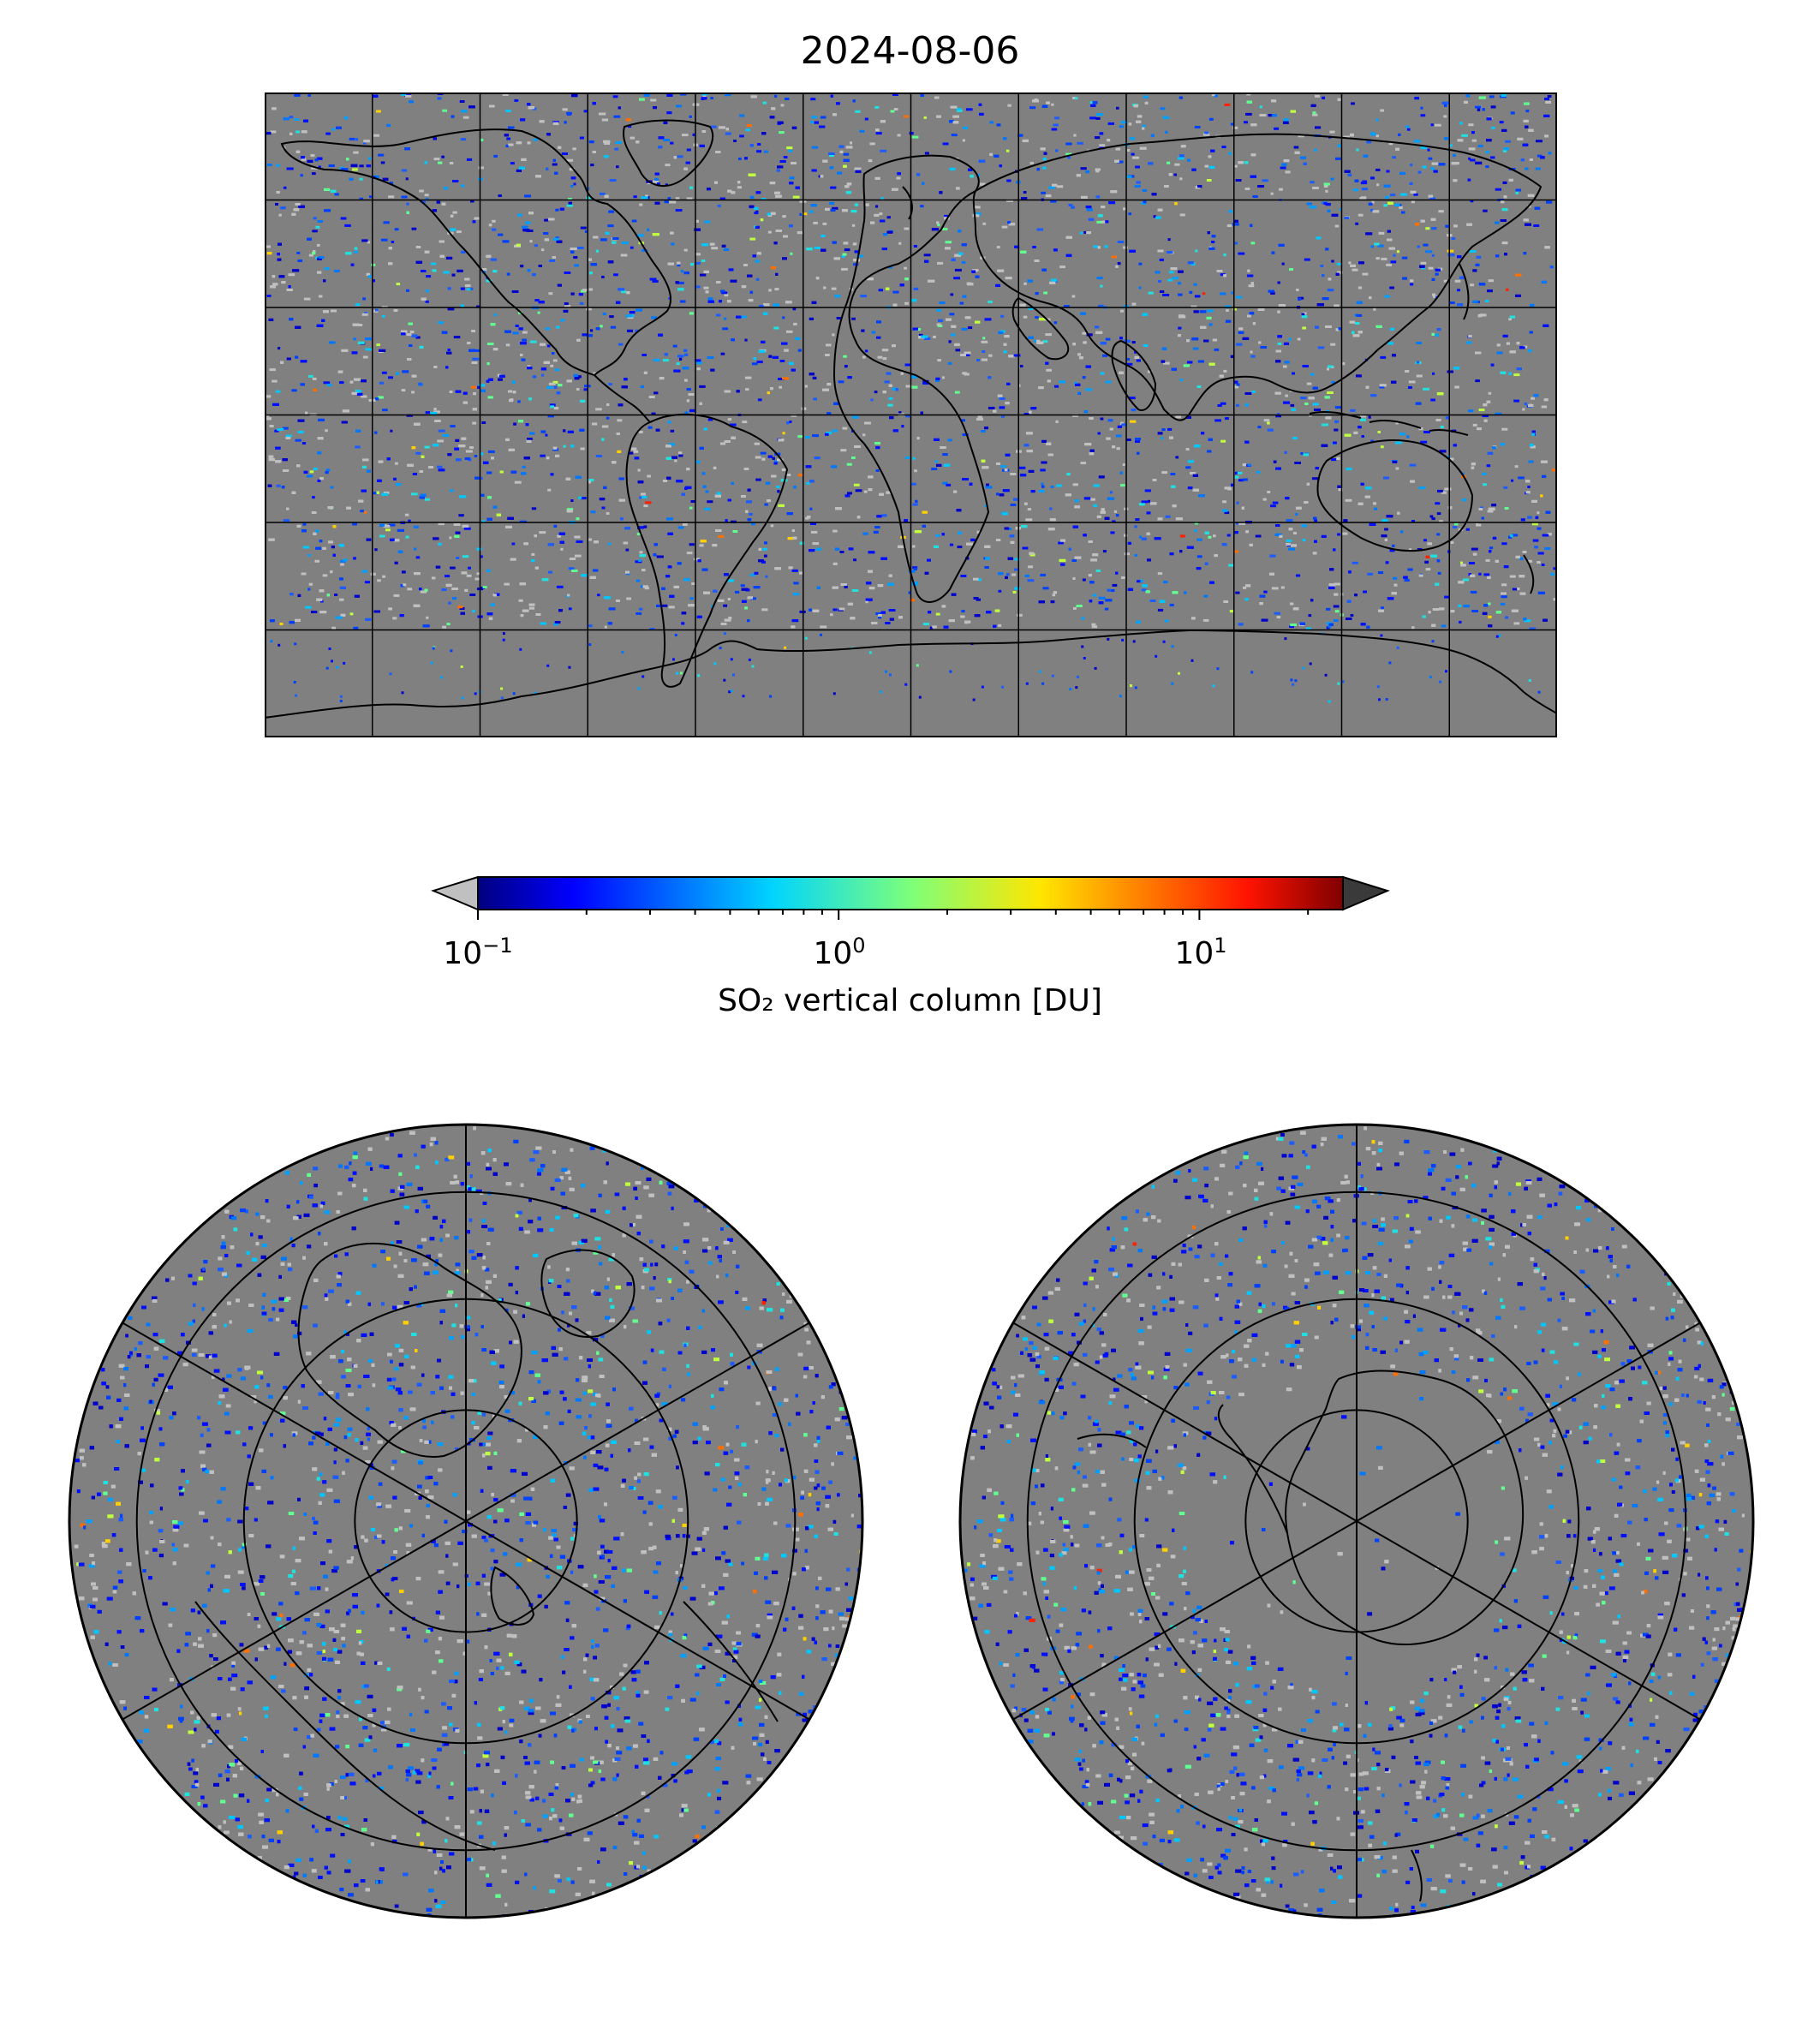 The image size is (1820, 2023). I want to click on colorbar-extend-over, so click(1366, 893).